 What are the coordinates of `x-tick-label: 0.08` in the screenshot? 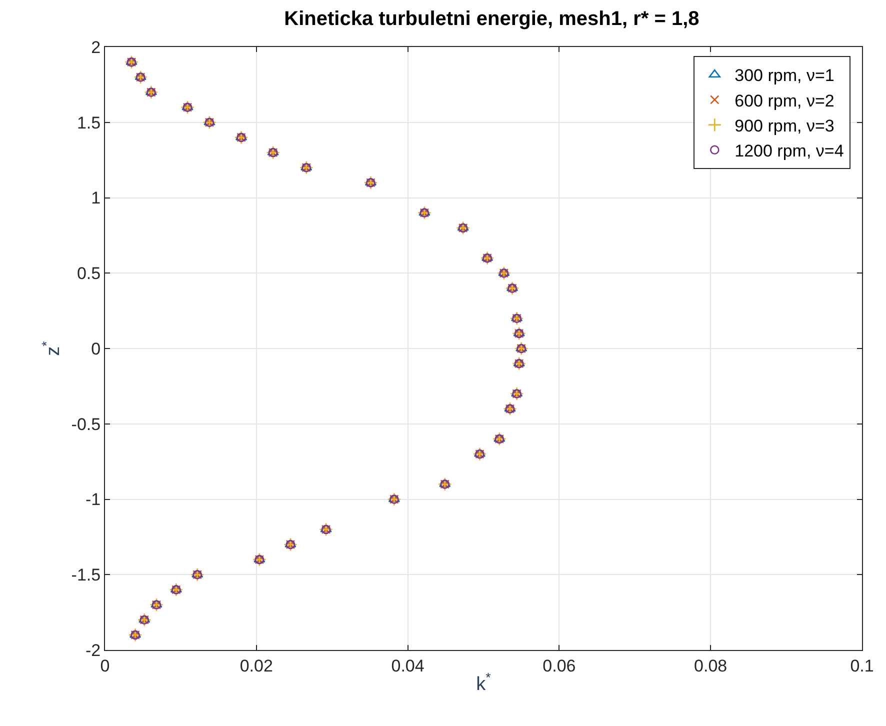 It's located at (711, 666).